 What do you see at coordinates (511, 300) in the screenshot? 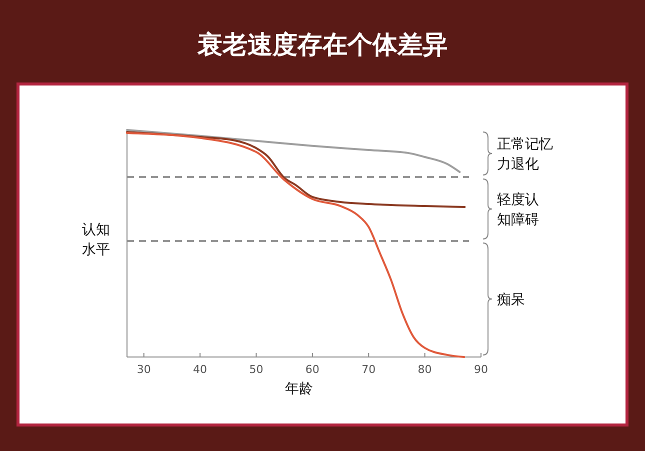
I see `text: 痴呆` at bounding box center [511, 300].